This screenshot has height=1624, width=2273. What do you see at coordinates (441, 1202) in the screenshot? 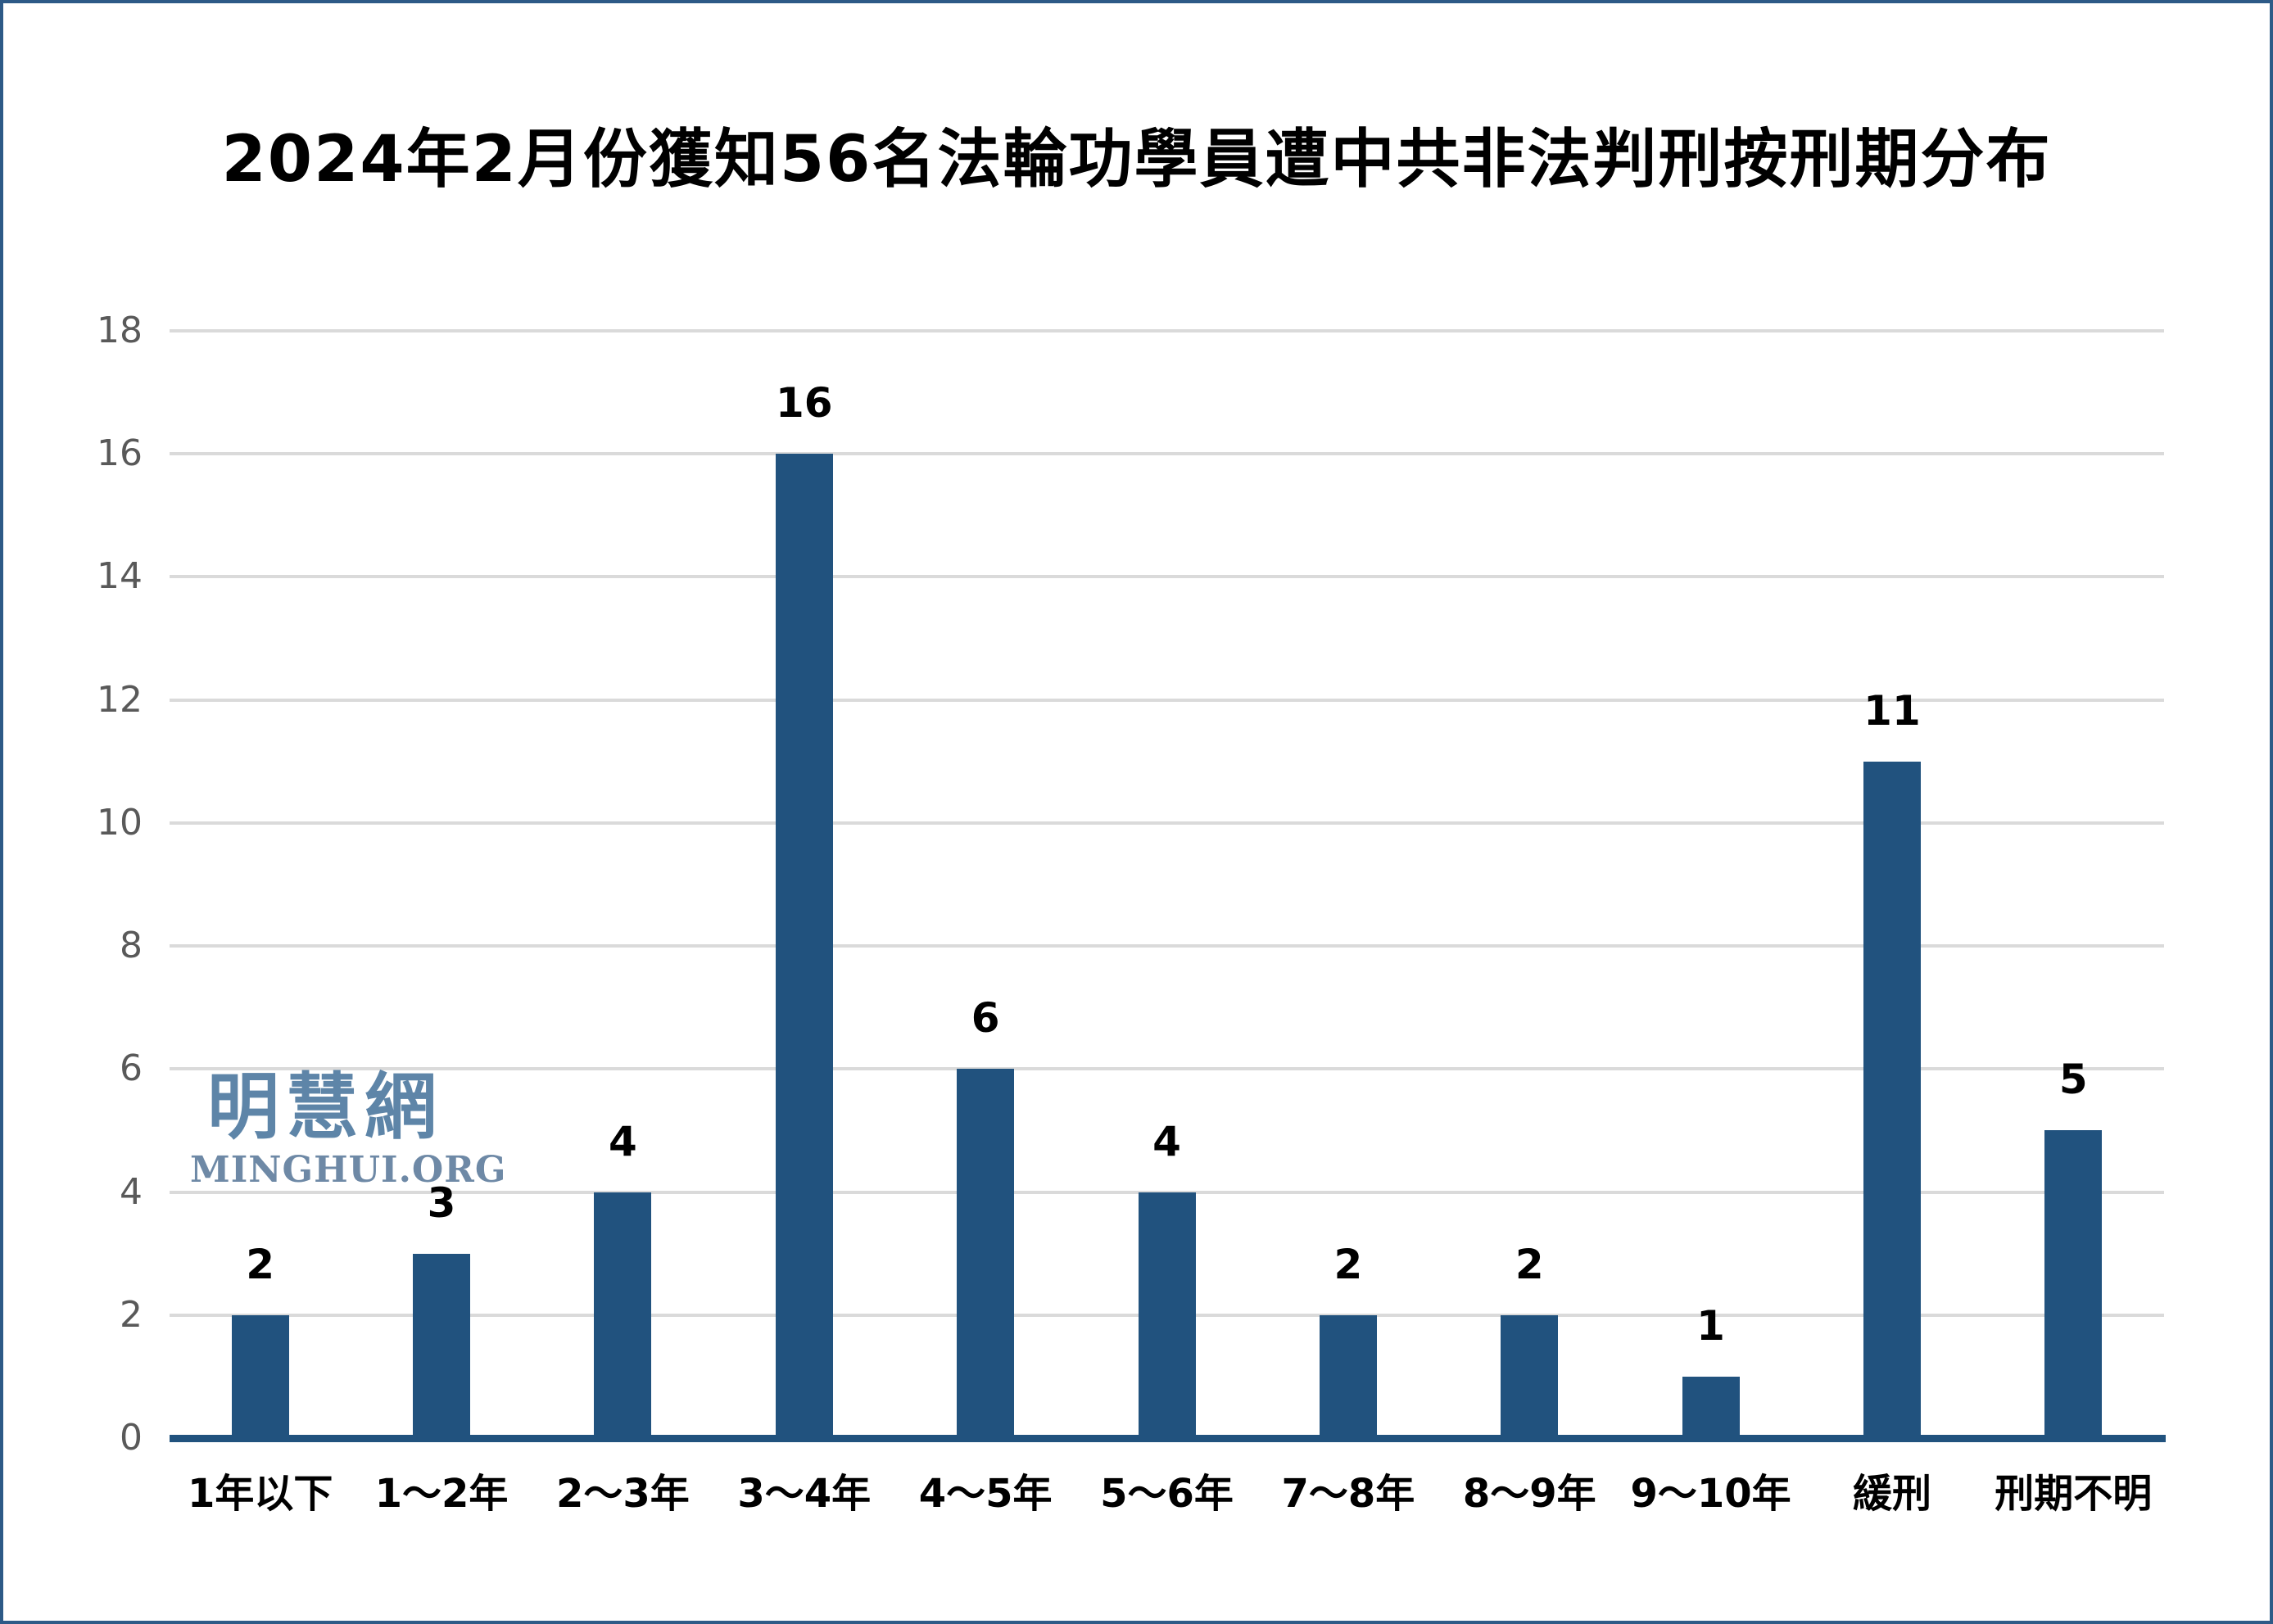
I see `bar-value-label: 3` at bounding box center [441, 1202].